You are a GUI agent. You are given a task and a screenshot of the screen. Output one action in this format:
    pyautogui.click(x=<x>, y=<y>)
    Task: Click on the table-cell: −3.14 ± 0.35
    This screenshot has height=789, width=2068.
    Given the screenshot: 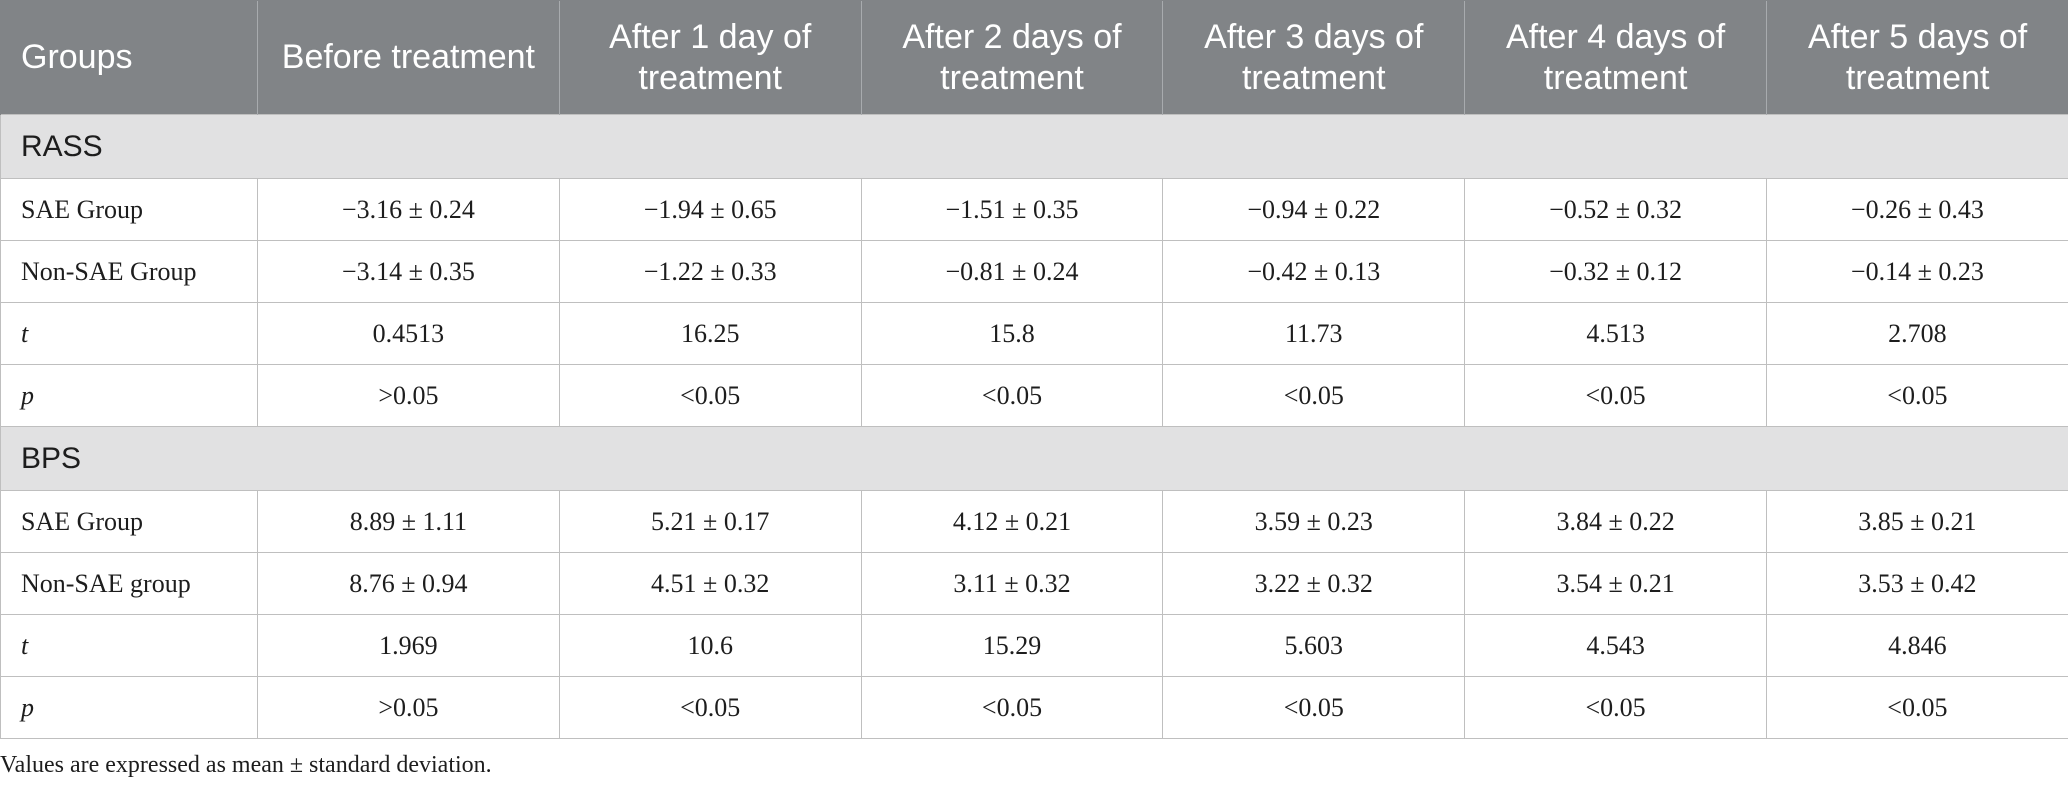 What is the action you would take?
    pyautogui.click(x=408, y=271)
    